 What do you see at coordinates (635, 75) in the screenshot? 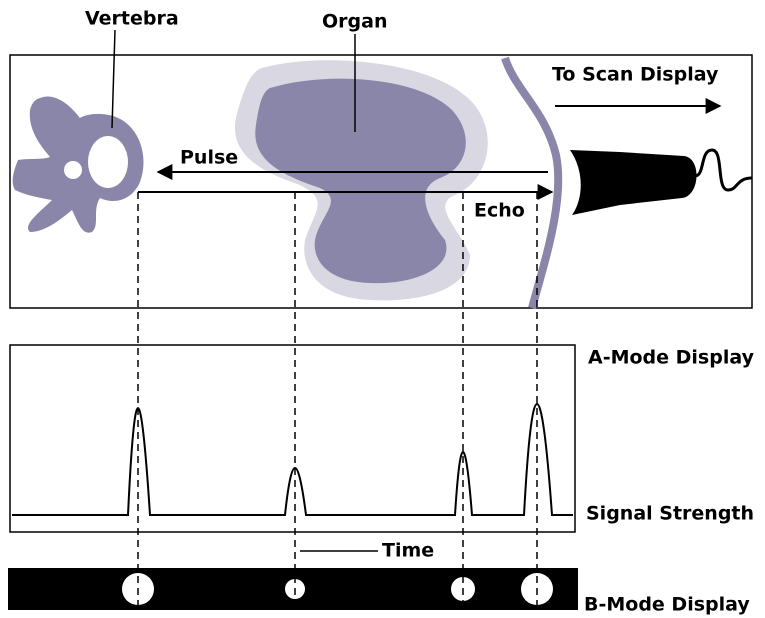
I see `to-scan-label: To Scan Display` at bounding box center [635, 75].